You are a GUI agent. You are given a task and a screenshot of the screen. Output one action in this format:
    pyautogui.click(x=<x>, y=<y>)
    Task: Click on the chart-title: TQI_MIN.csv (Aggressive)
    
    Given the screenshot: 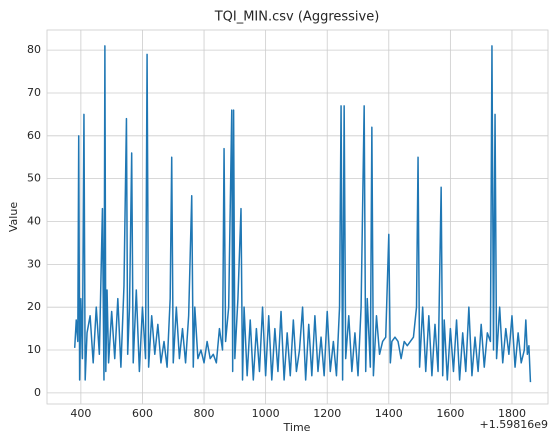 What is the action you would take?
    pyautogui.click(x=297, y=17)
    